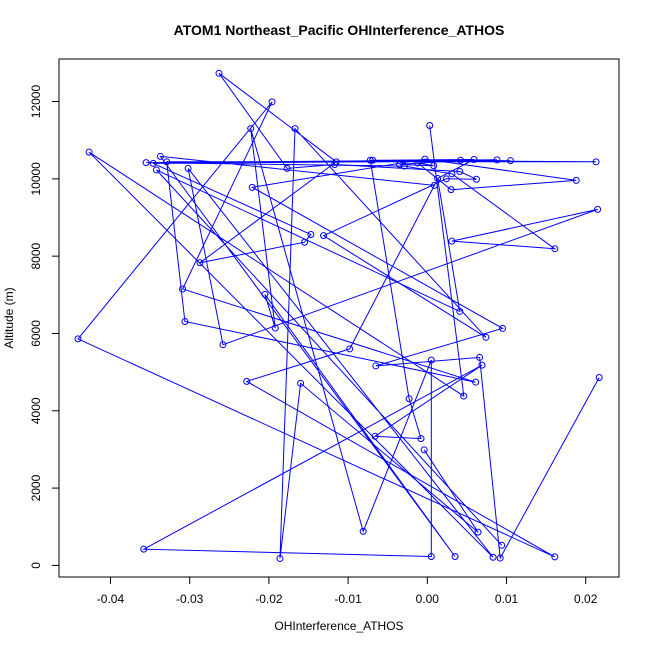 The width and height of the screenshot is (650, 650). I want to click on x-tick-label: -0.03, so click(190, 599).